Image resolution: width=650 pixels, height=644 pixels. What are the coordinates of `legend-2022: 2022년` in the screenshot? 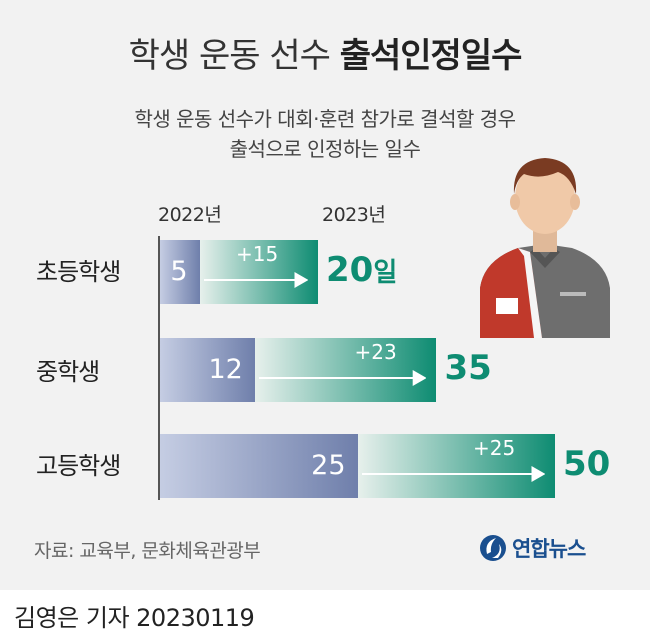 It's located at (190, 215).